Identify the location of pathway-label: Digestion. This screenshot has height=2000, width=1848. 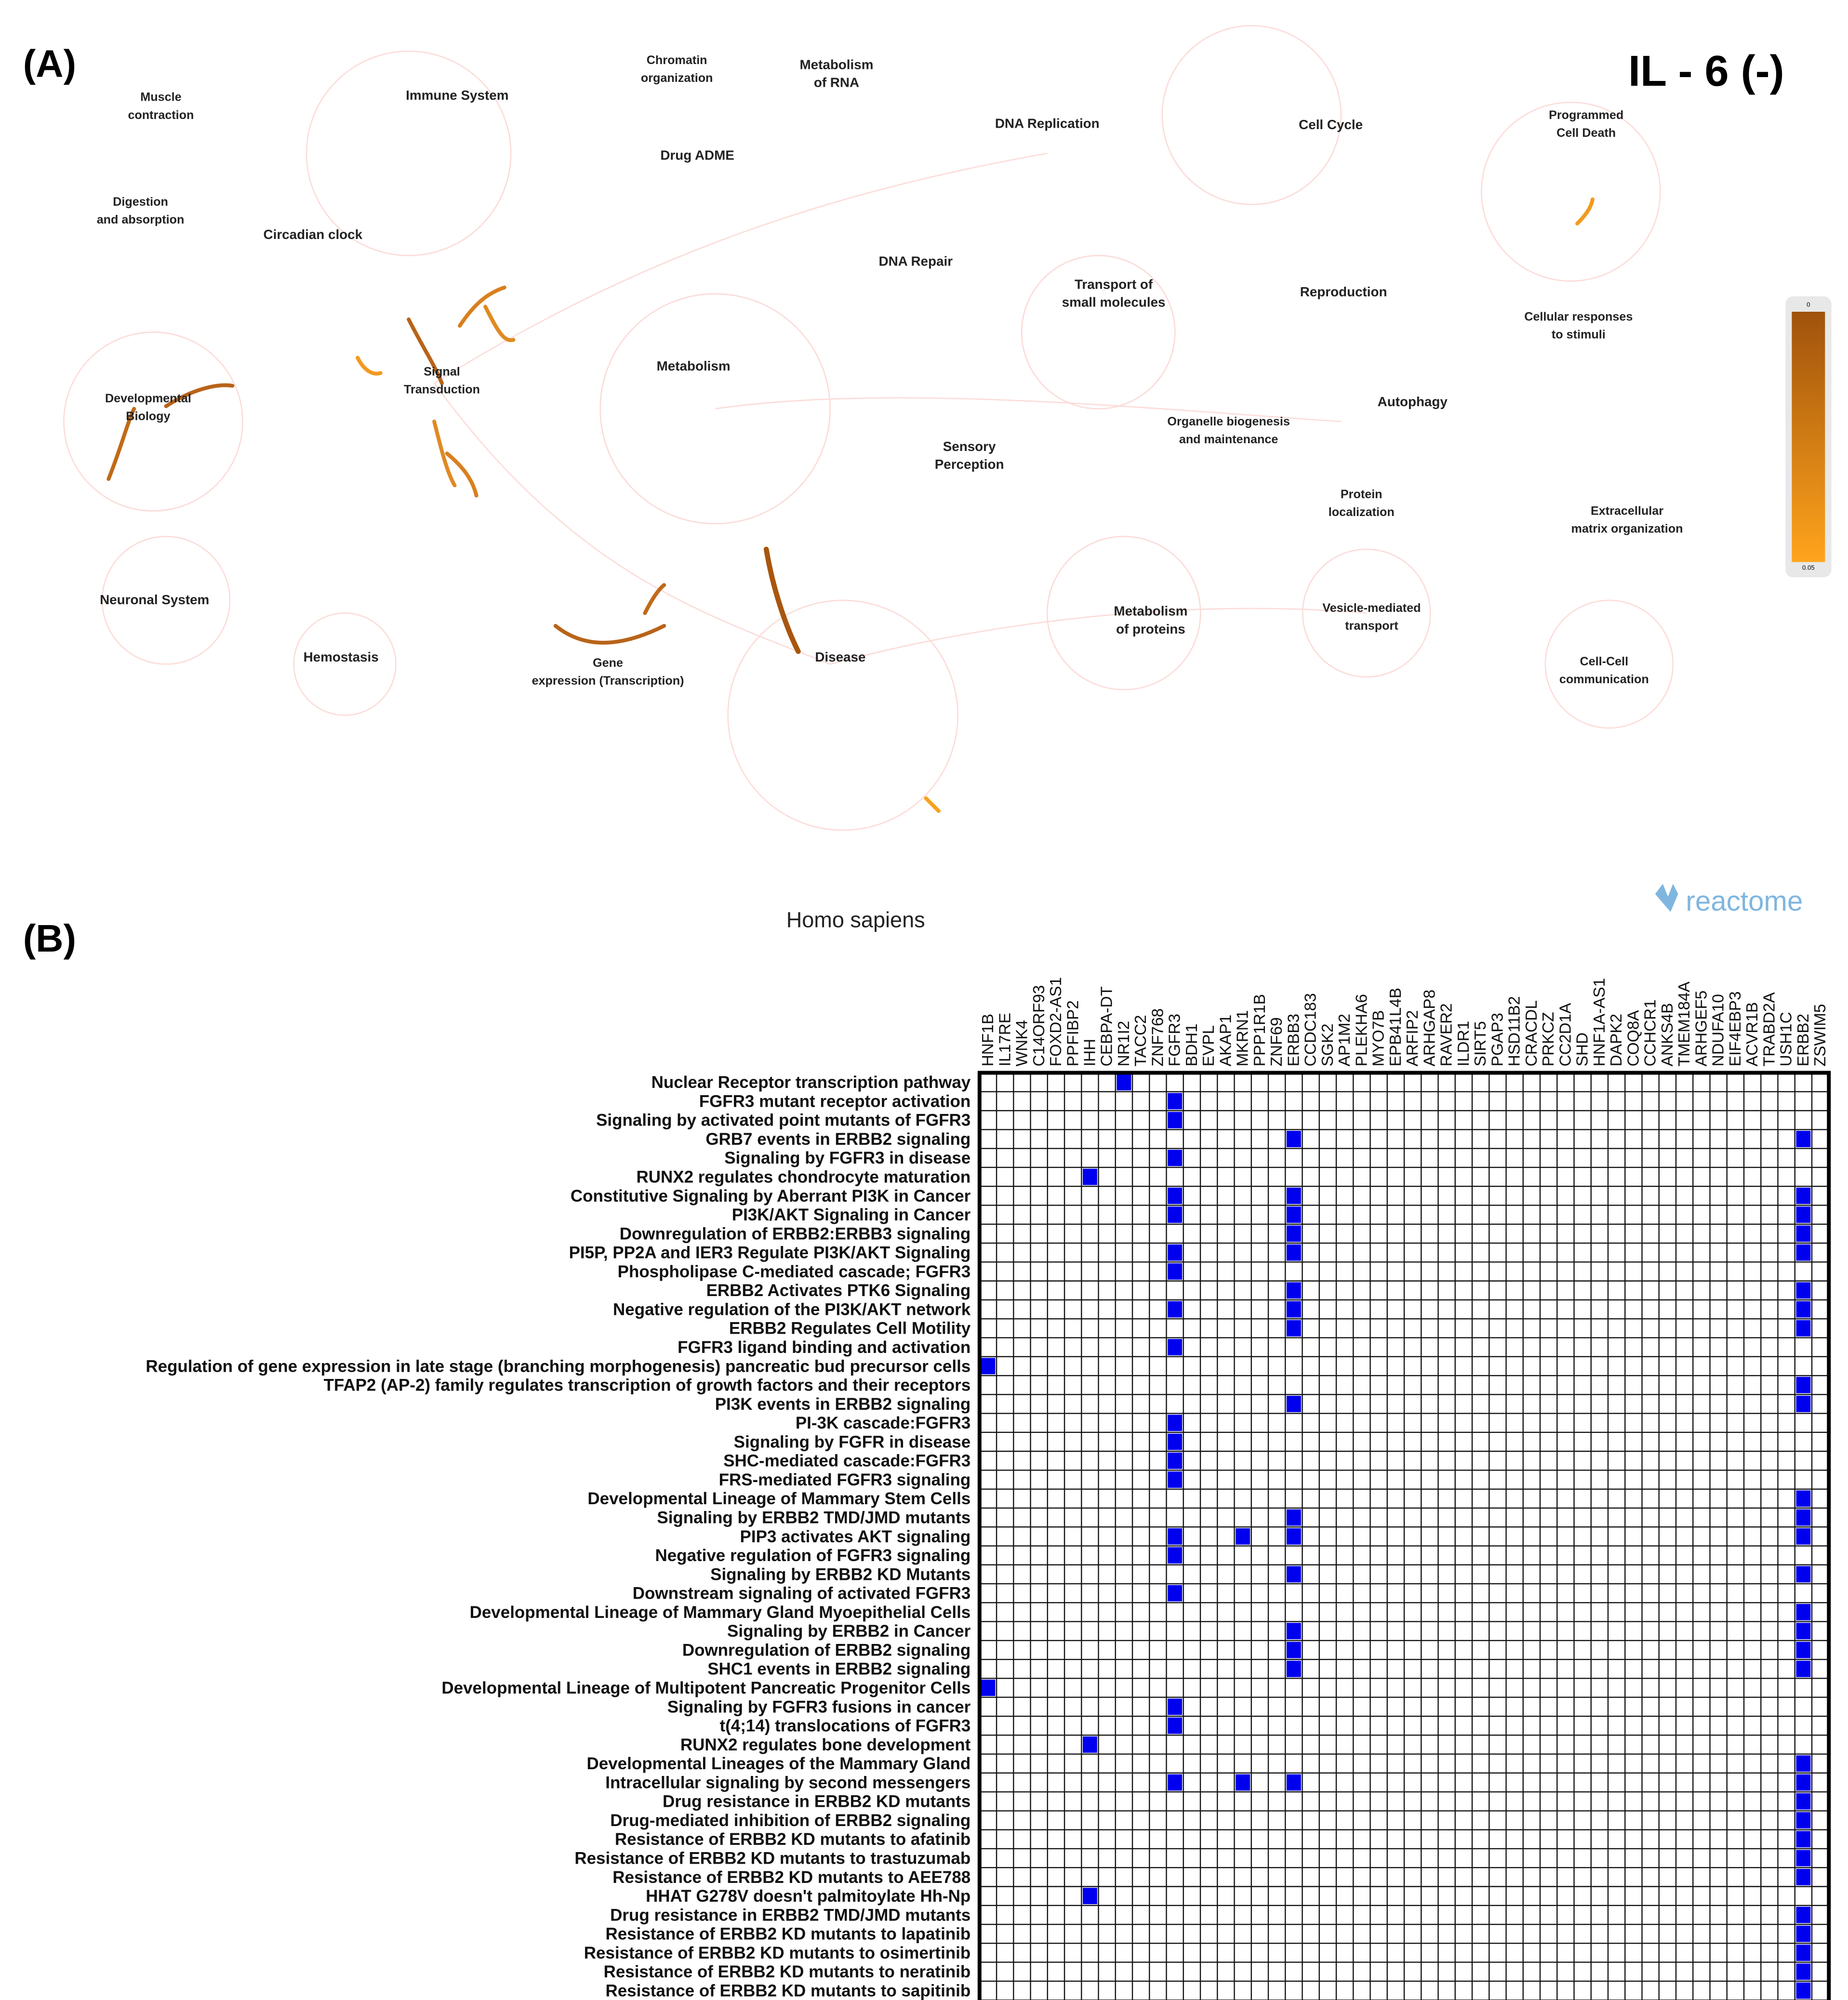
(140, 202).